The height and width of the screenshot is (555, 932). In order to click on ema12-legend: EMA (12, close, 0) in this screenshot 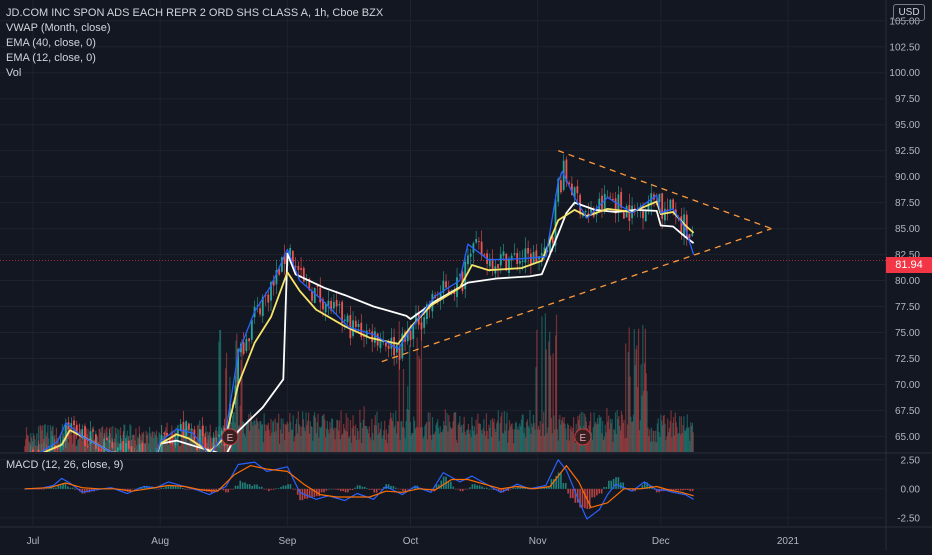, I will do `click(51, 58)`.